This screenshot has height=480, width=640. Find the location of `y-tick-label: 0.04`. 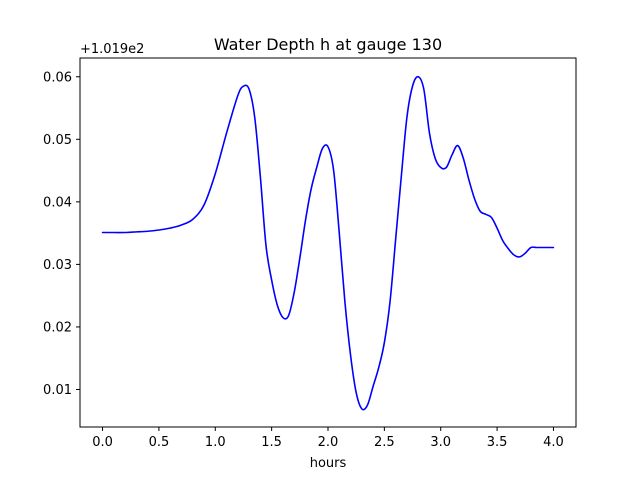

y-tick-label: 0.04 is located at coordinates (57, 202).